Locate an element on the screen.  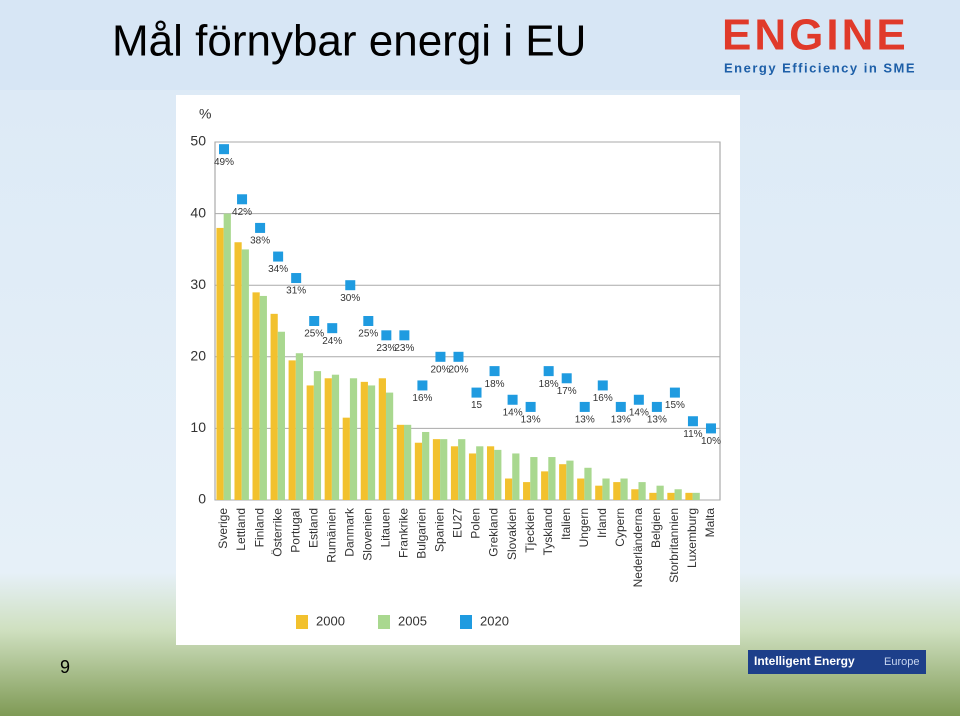
data-label: 11% is located at coordinates (692, 434).